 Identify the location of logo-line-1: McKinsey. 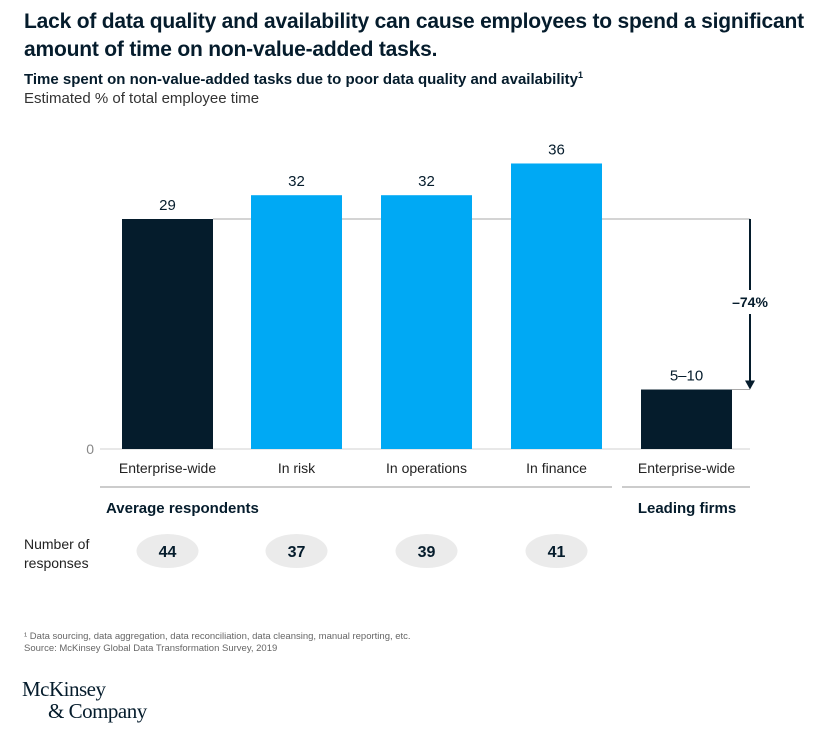
(64, 689).